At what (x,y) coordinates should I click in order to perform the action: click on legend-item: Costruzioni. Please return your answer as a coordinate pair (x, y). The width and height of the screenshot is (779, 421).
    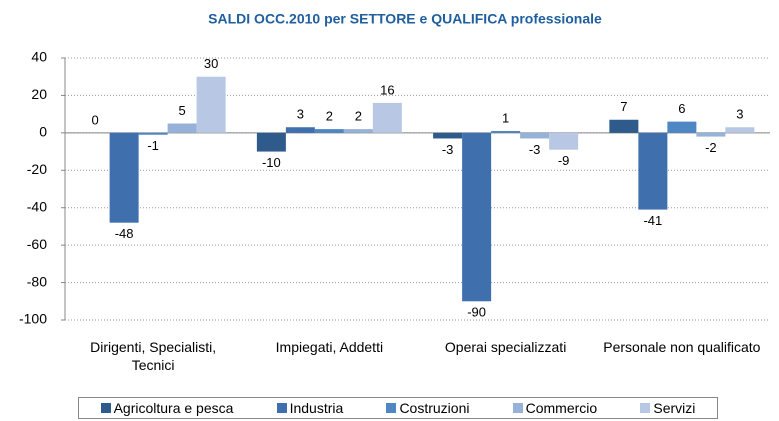
    Looking at the image, I should click on (427, 408).